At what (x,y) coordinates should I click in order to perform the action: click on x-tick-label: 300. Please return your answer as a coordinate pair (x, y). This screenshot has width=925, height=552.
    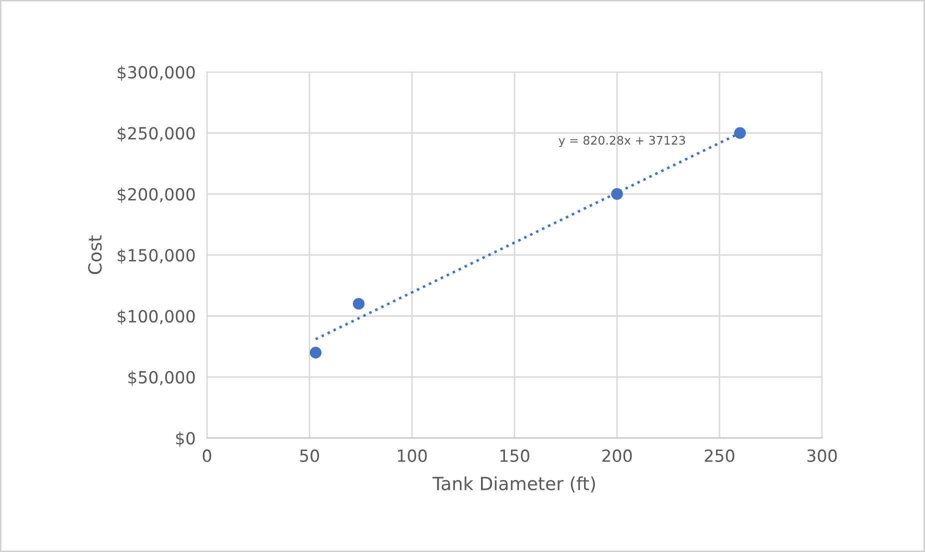
    Looking at the image, I should click on (822, 455).